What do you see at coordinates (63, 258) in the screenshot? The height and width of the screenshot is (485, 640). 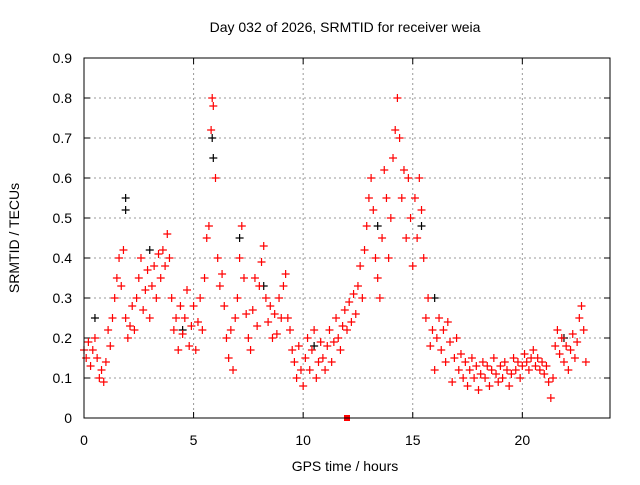 I see `y-tick-label: 0.4` at bounding box center [63, 258].